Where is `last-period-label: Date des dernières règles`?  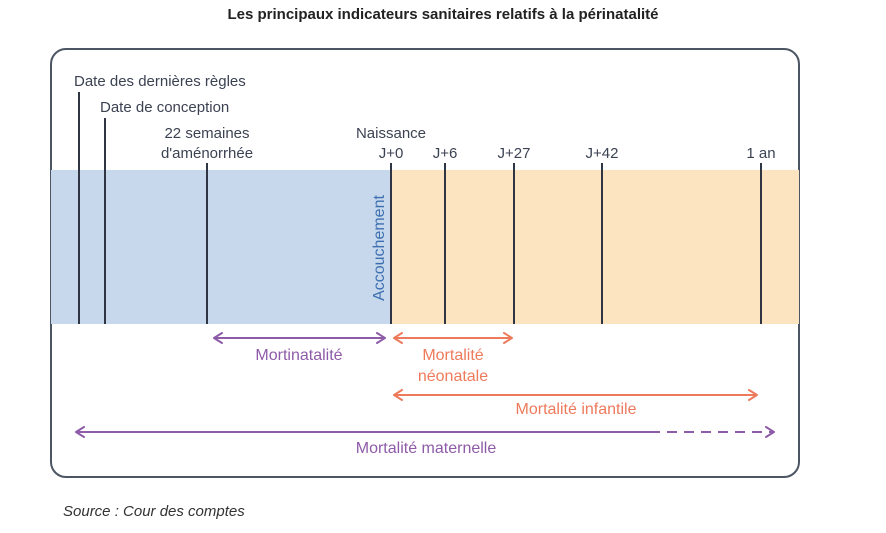 last-period-label: Date des dernières règles is located at coordinates (160, 81).